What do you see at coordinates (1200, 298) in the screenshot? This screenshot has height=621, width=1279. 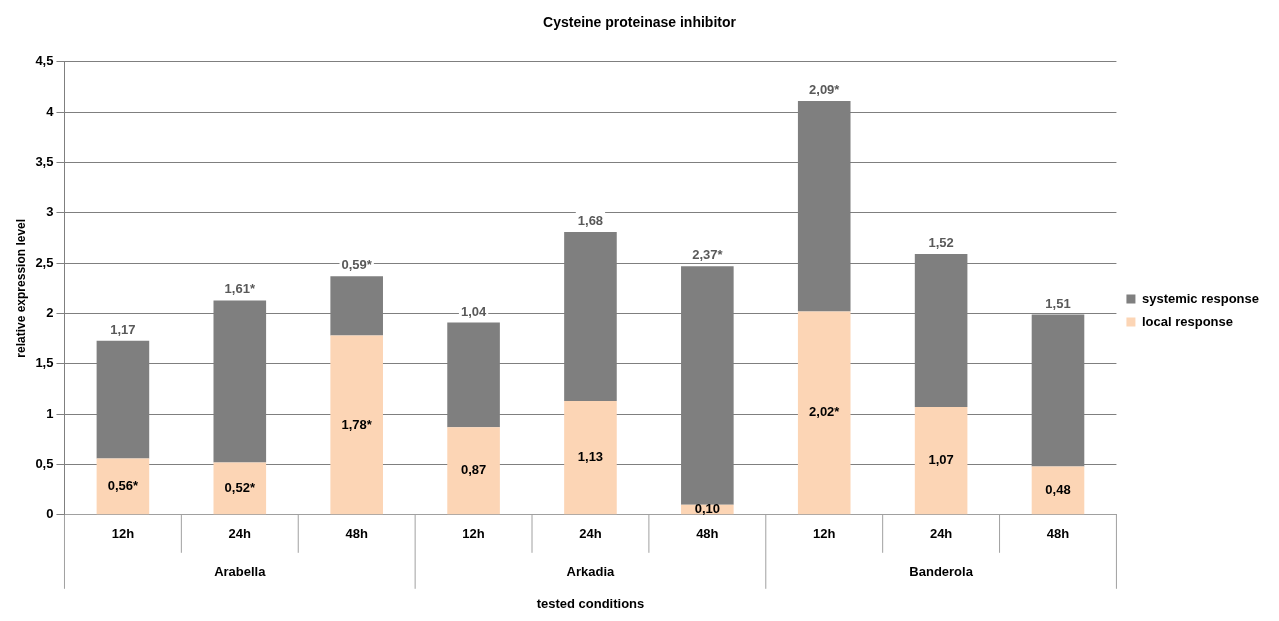 I see `legend-label: systemic response` at bounding box center [1200, 298].